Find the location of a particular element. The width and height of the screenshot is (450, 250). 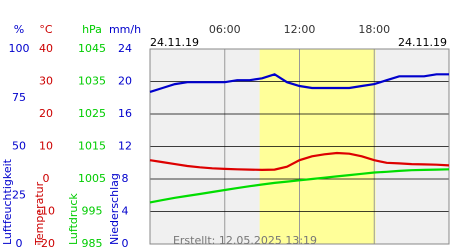

axis-title: Niederschlag is located at coordinates (114, 209).